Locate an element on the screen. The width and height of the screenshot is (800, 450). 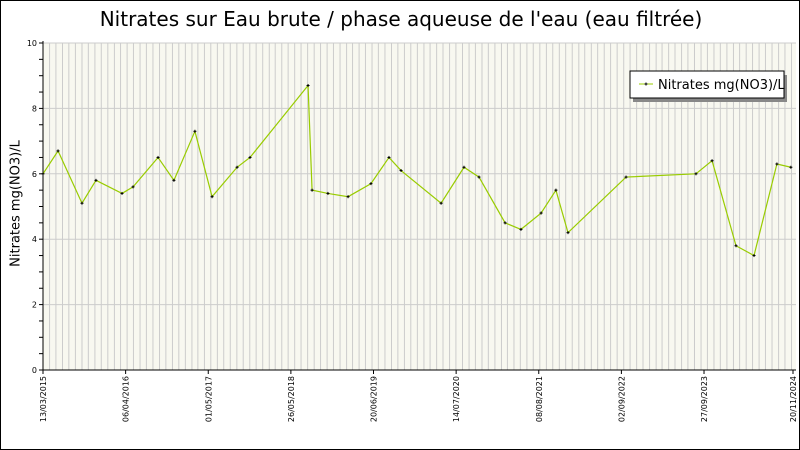
x-tick-label: 02/09/2022 is located at coordinates (621, 399).